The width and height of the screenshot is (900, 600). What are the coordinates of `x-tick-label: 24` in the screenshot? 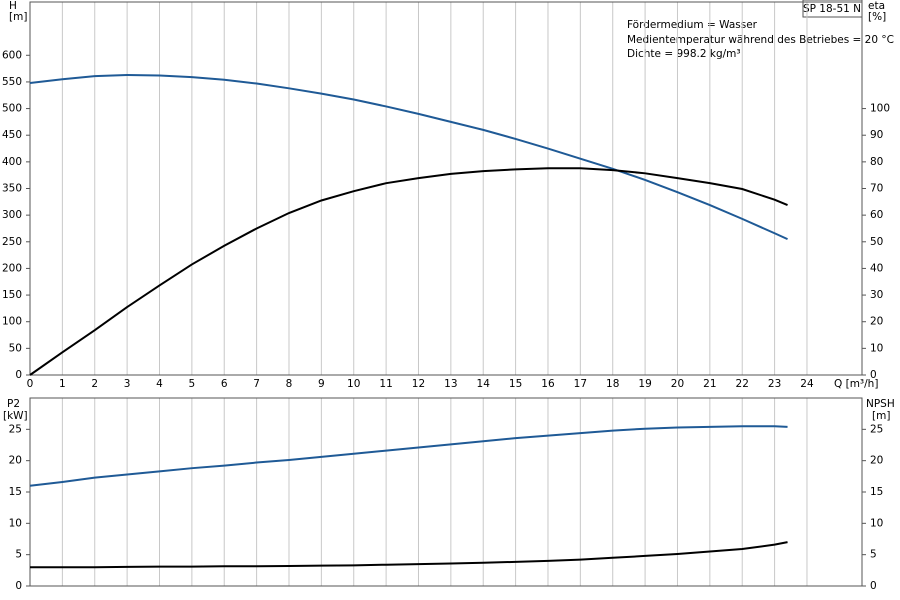 It's located at (807, 384).